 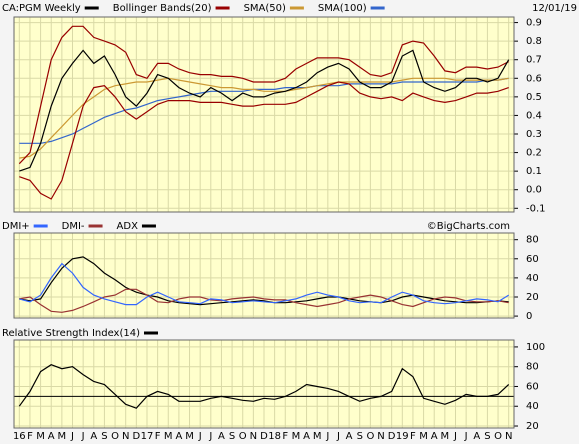 I want to click on y-tick-label: 0.0, so click(x=534, y=190).